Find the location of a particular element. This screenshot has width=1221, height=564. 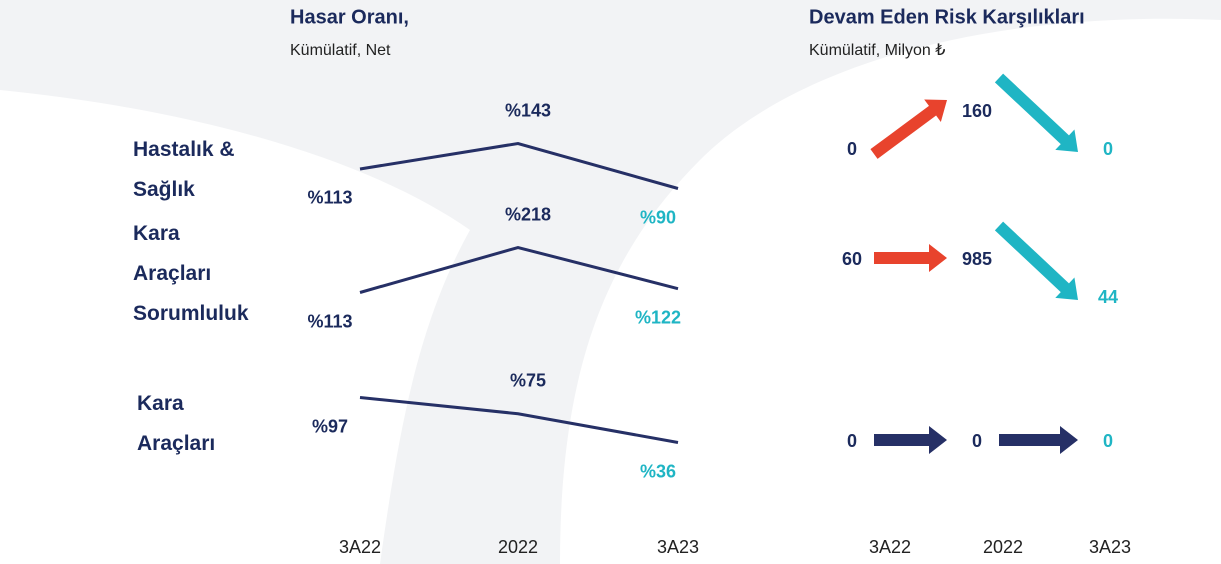

left-title: Hasar Oranı, is located at coordinates (349, 17).